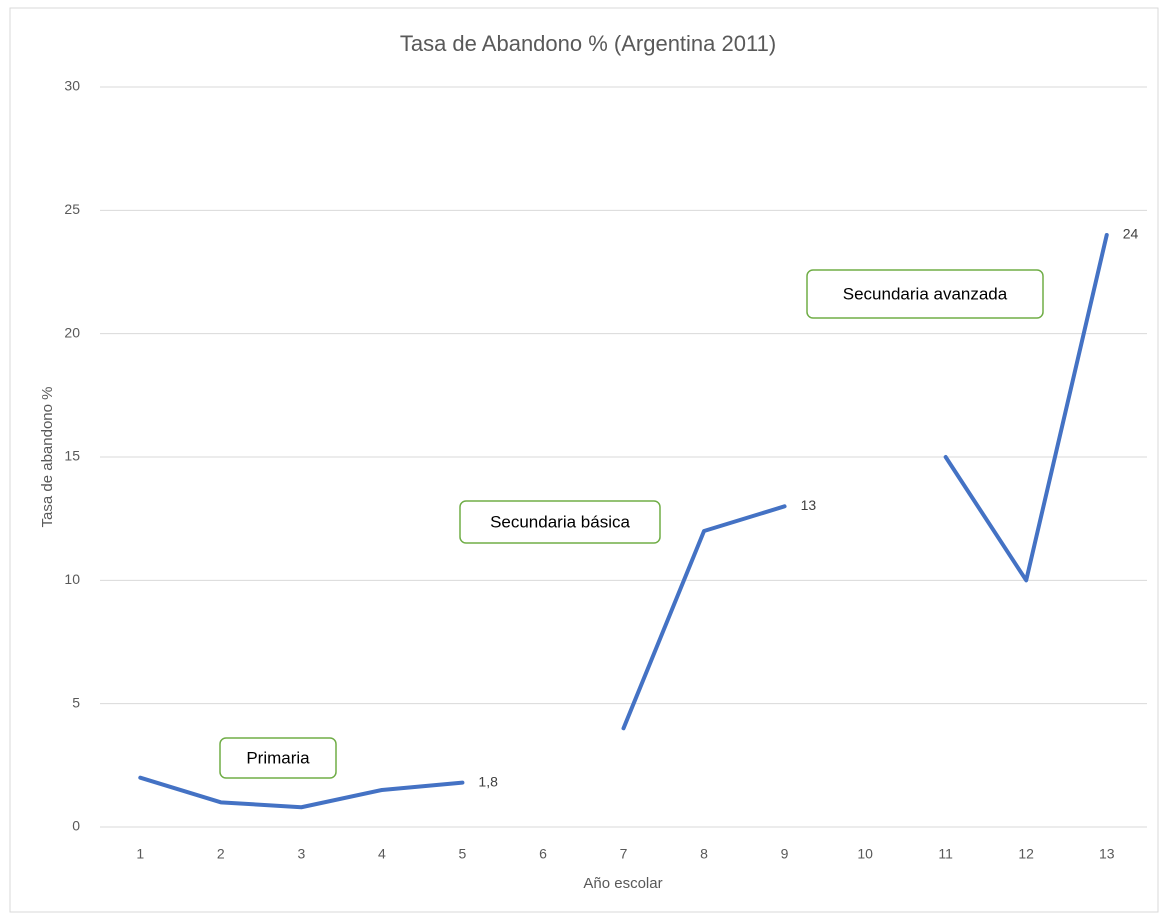 Image resolution: width=1159 pixels, height=913 pixels. I want to click on annotation: Secundaria básica, so click(560, 521).